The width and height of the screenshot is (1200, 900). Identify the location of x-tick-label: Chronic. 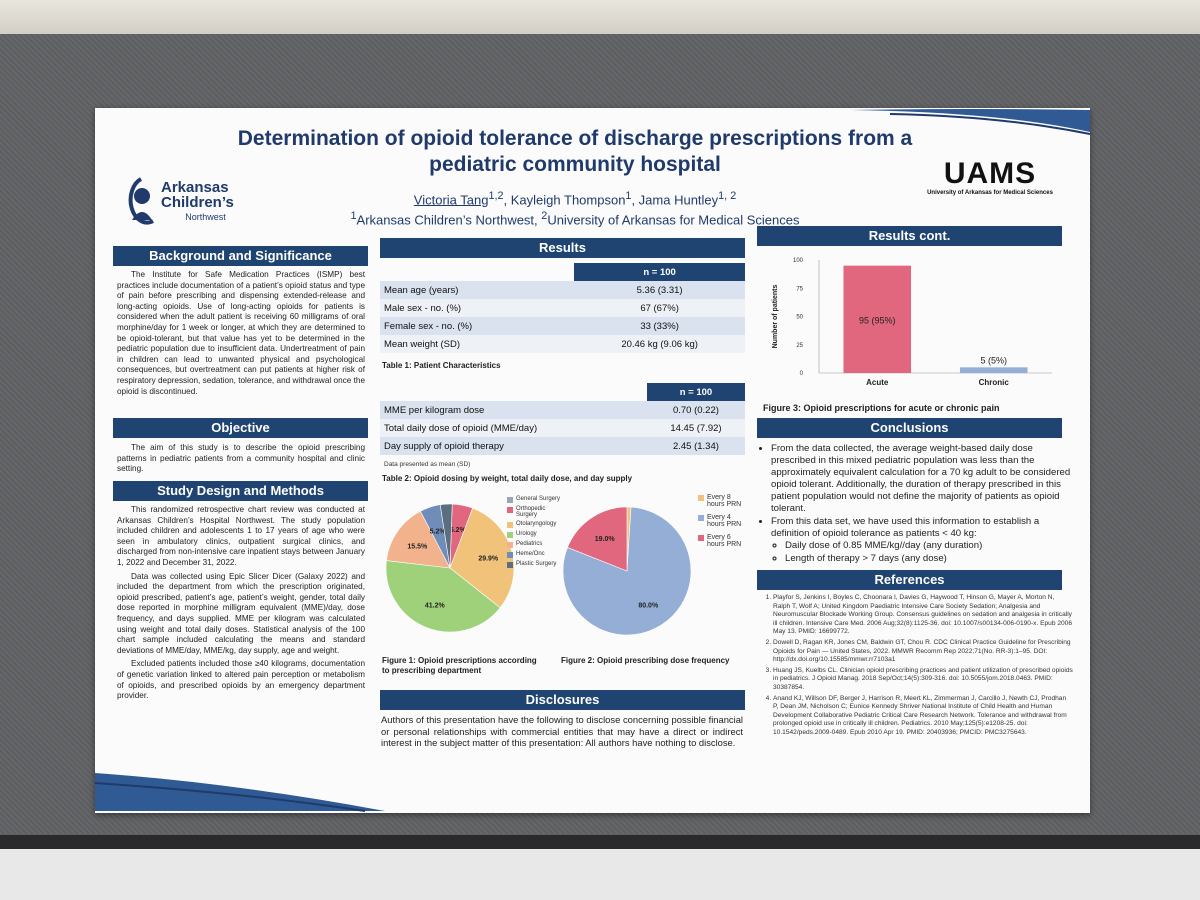
(994, 382).